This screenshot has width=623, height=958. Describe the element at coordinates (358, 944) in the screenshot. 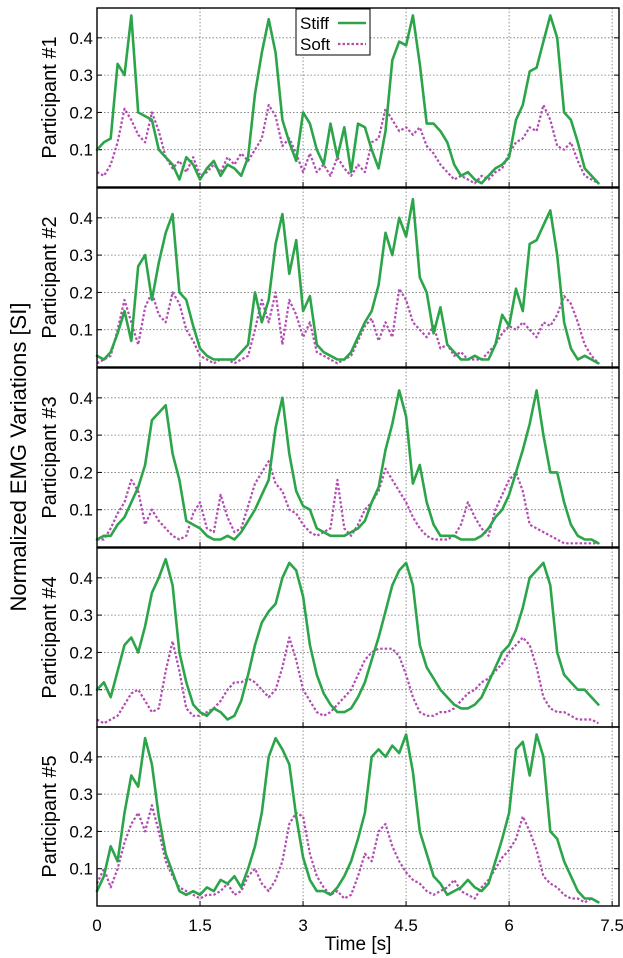

I see `x-axis-label: Time [s]` at that location.